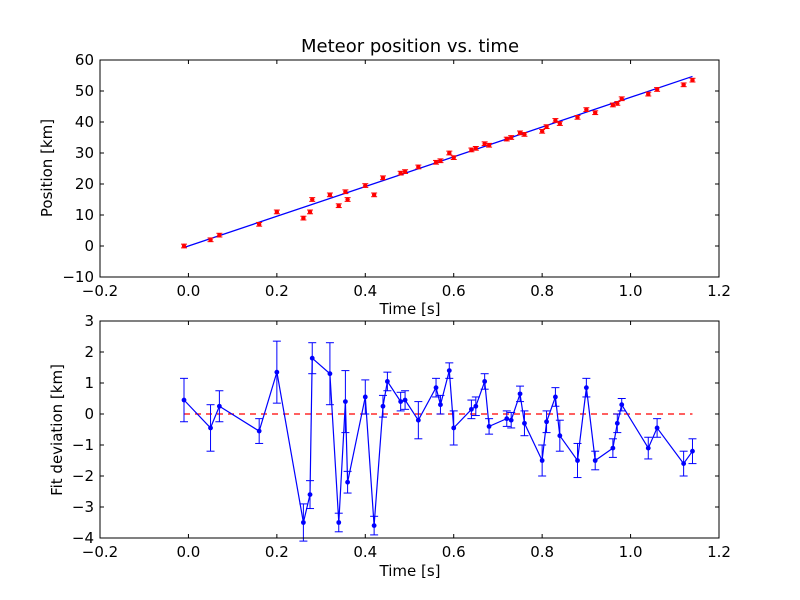 The image size is (800, 600). What do you see at coordinates (84, 122) in the screenshot?
I see `position-y-tick-label: 40` at bounding box center [84, 122].